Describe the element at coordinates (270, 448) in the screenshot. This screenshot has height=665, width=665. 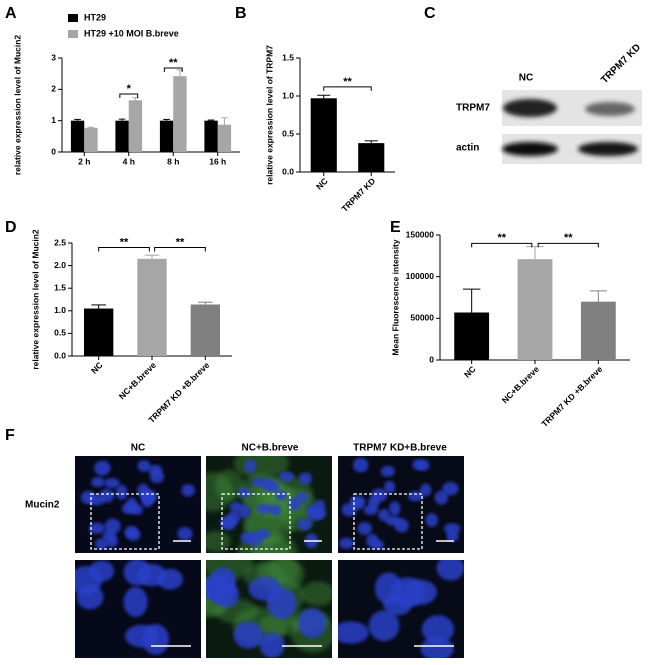
I see `column-label: NC+B.breve` at that location.